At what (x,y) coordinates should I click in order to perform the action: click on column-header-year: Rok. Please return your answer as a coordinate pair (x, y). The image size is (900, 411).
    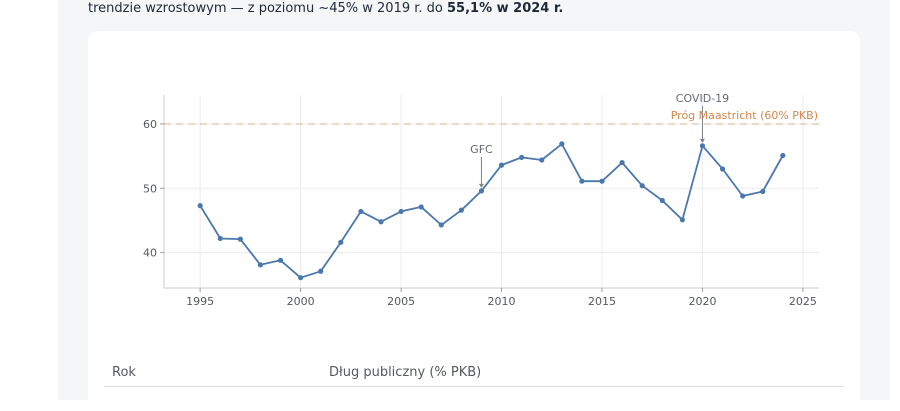
    Looking at the image, I should click on (124, 372).